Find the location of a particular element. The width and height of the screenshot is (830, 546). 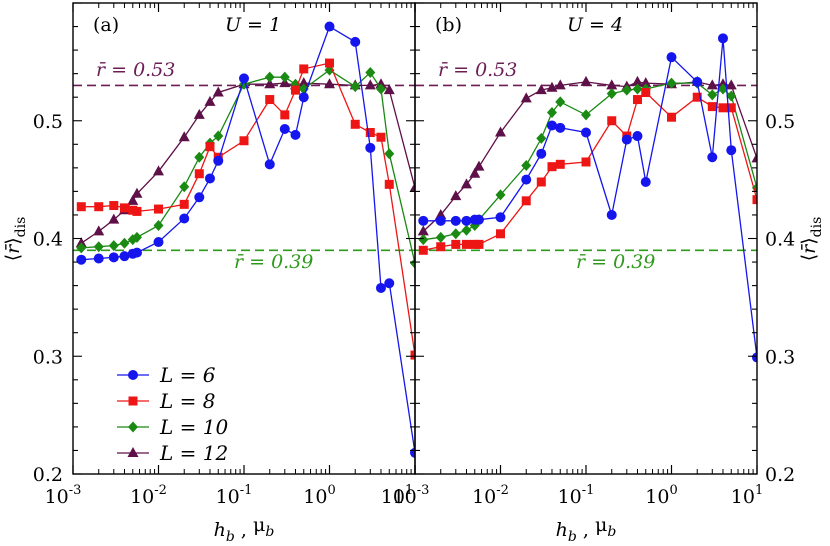

legend-label: L = 6 is located at coordinates (187, 375).